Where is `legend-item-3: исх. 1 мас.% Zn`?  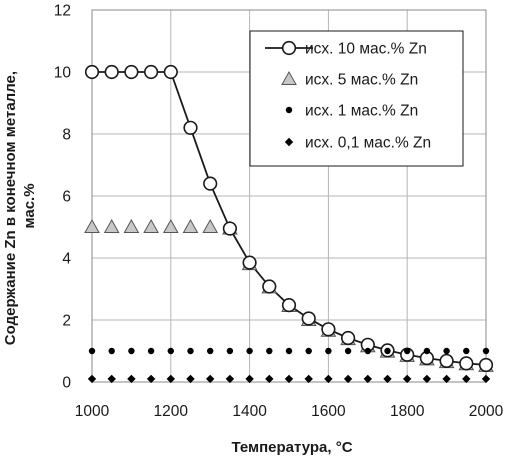 legend-item-3: исх. 1 мас.% Zn is located at coordinates (351, 111).